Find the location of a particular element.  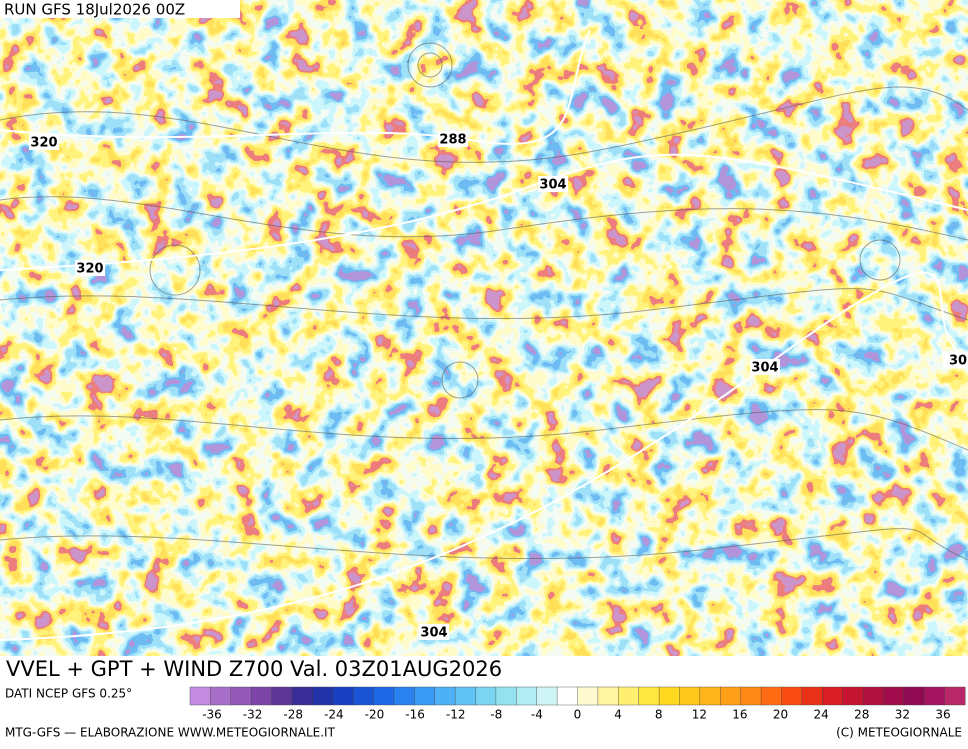

colorbar-tick-label: -24 is located at coordinates (334, 715).